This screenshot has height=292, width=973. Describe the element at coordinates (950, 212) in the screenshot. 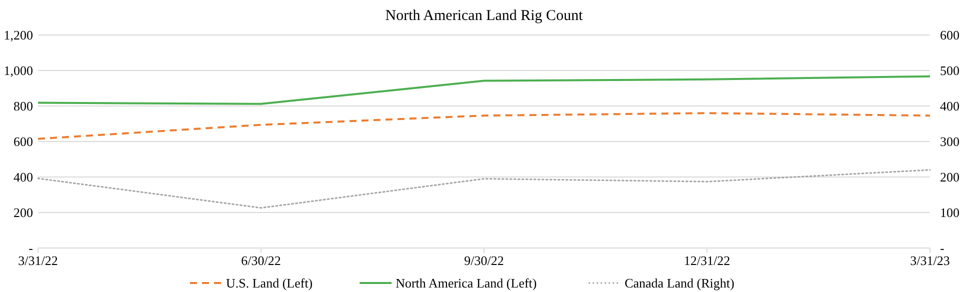

I see `y2-tick-label: 100` at that location.